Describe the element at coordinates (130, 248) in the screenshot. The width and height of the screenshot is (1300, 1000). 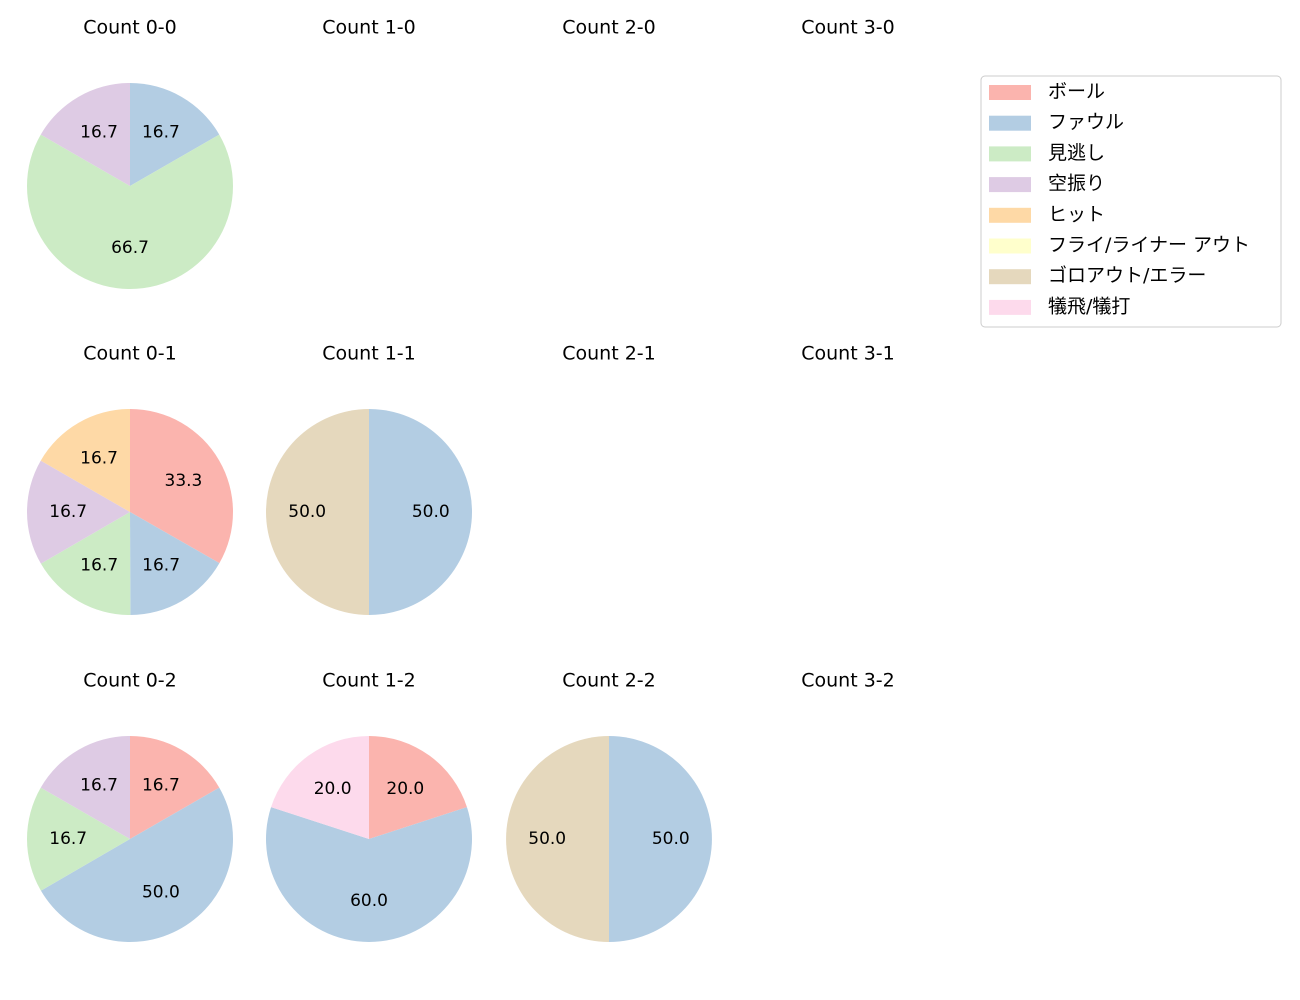
I see `slice-label: 66.7` at that location.